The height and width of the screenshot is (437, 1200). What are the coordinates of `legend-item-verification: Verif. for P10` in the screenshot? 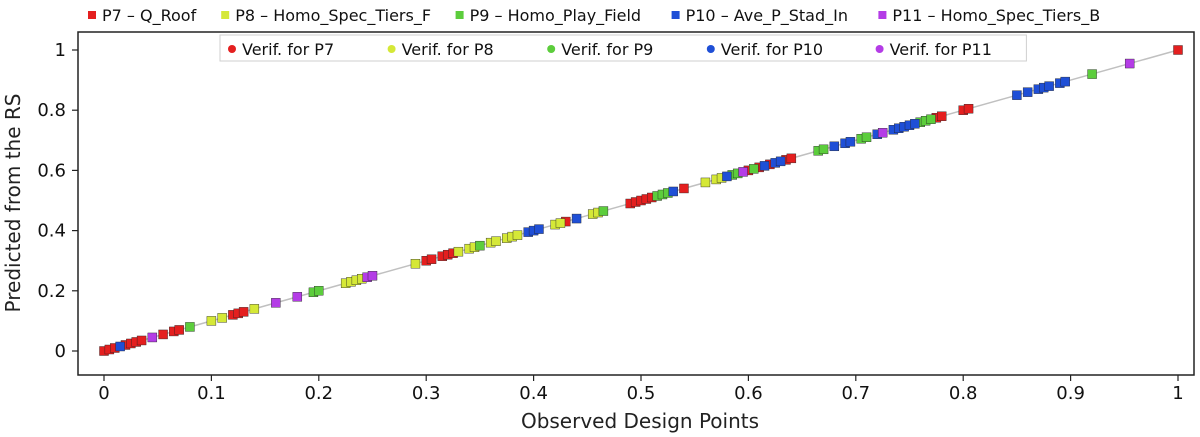 It's located at (764, 49).